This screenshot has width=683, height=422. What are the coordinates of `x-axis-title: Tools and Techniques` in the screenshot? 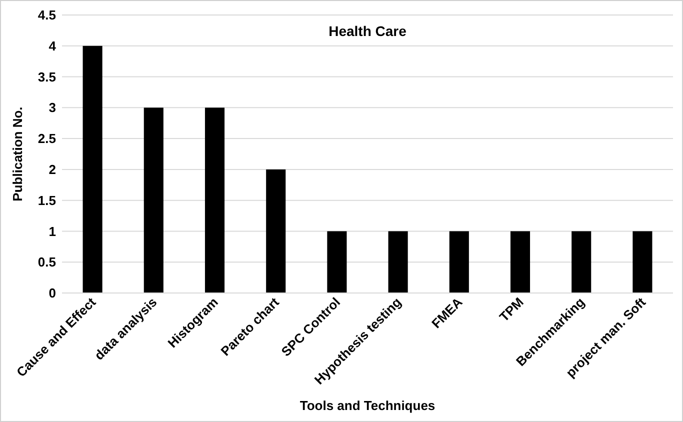 It's located at (368, 405).